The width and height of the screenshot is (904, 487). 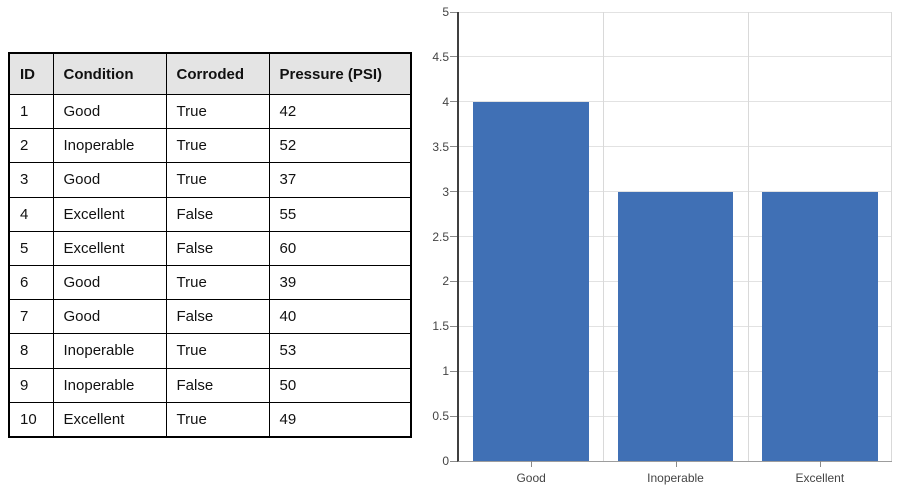 I want to click on table-cell: 49, so click(x=340, y=419).